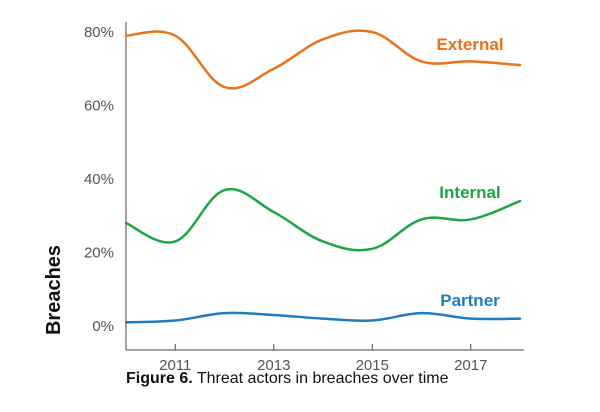 The width and height of the screenshot is (600, 412). I want to click on y-tick-label: 0%, so click(103, 326).